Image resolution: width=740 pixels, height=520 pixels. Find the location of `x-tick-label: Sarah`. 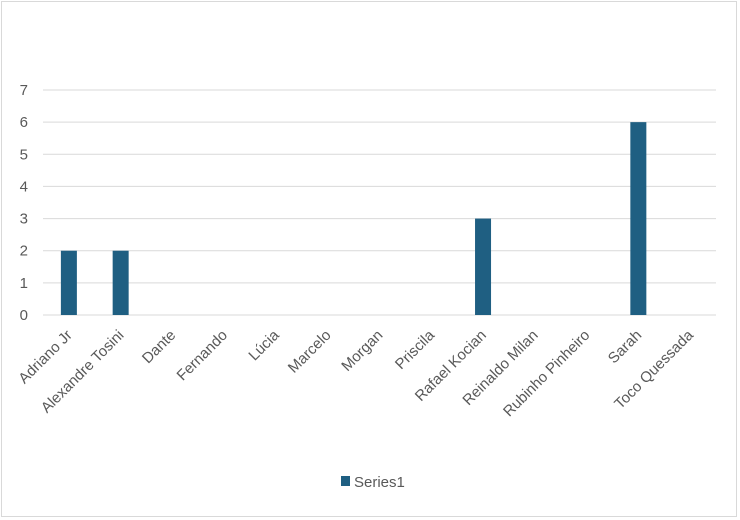

x-tick-label: Sarah is located at coordinates (625, 347).